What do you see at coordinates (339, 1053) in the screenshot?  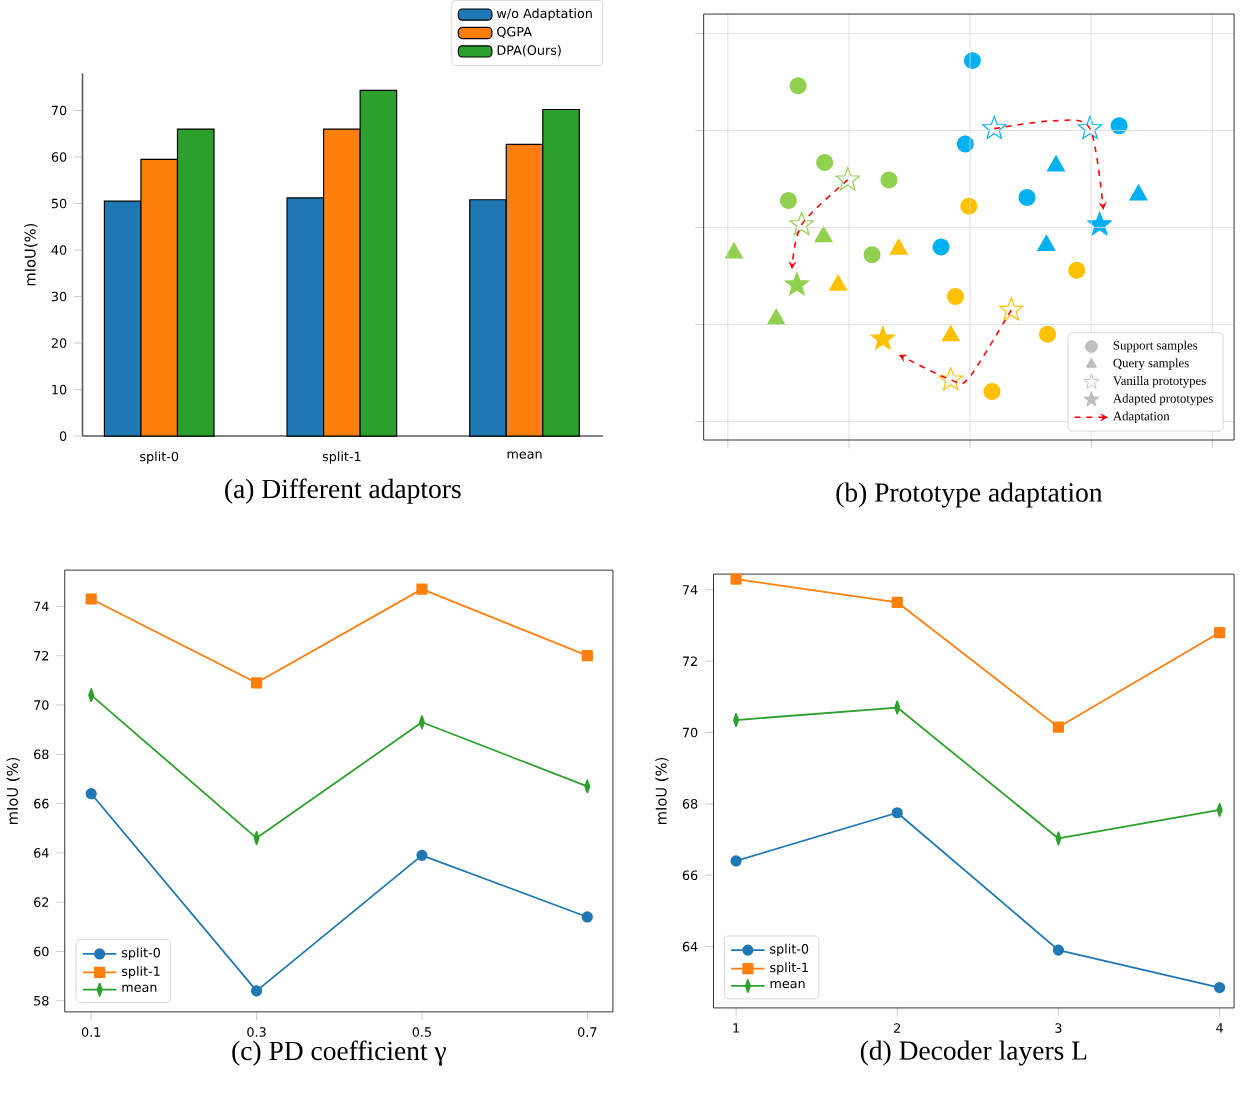 I see `text: (c) PD coefficient γ` at bounding box center [339, 1053].